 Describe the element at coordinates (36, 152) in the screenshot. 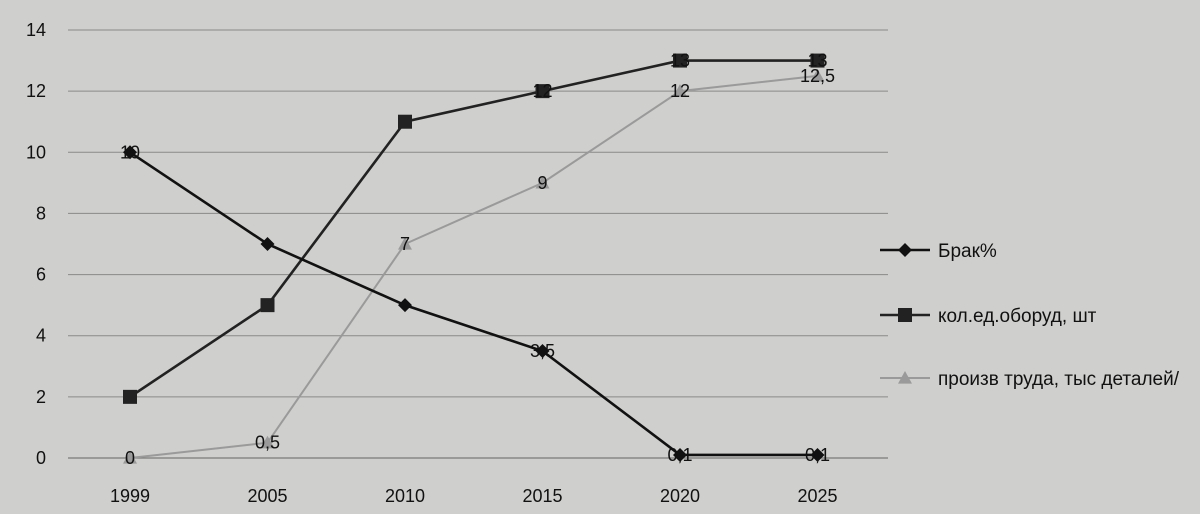

I see `y-tick-label: 10` at that location.